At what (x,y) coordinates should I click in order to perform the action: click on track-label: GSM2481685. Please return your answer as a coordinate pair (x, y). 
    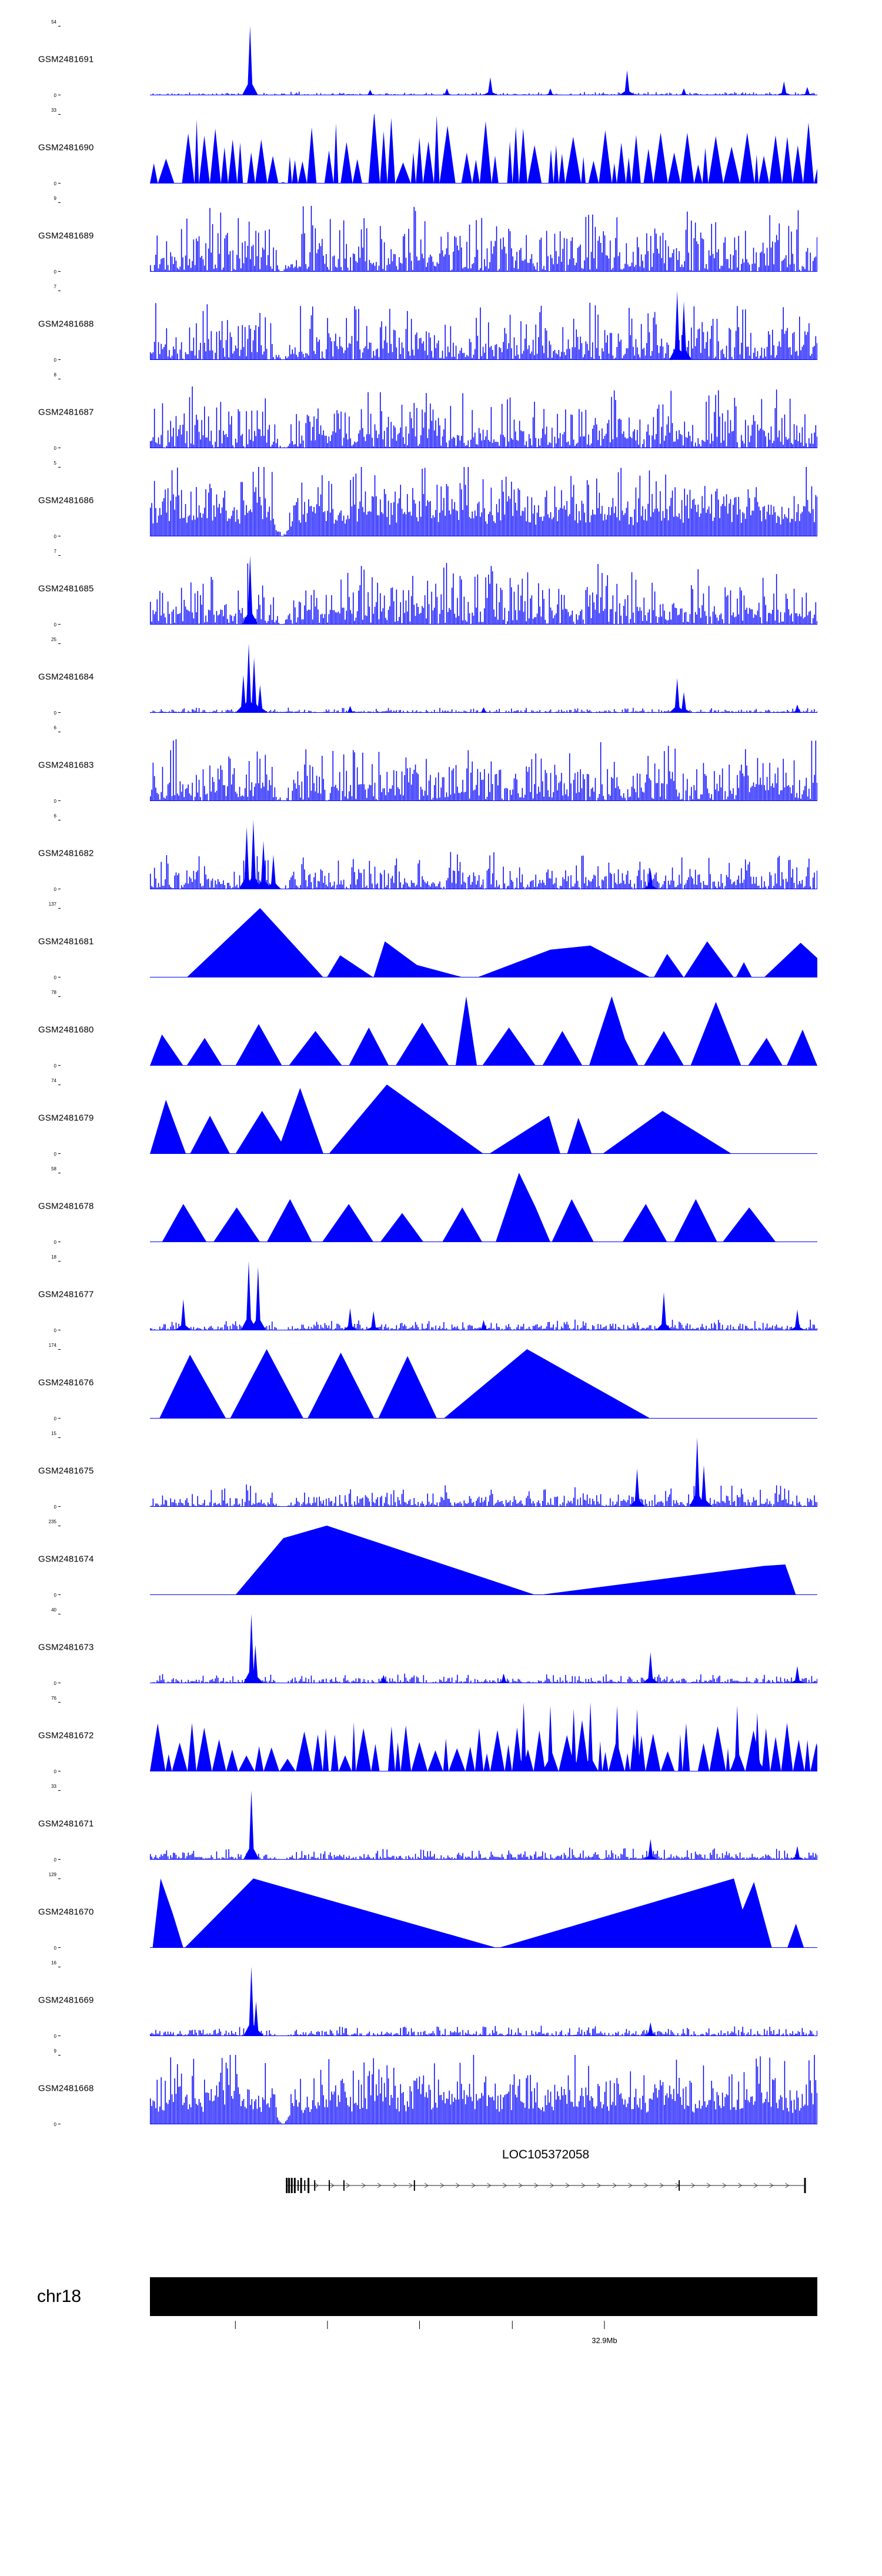
    Looking at the image, I should click on (66, 588).